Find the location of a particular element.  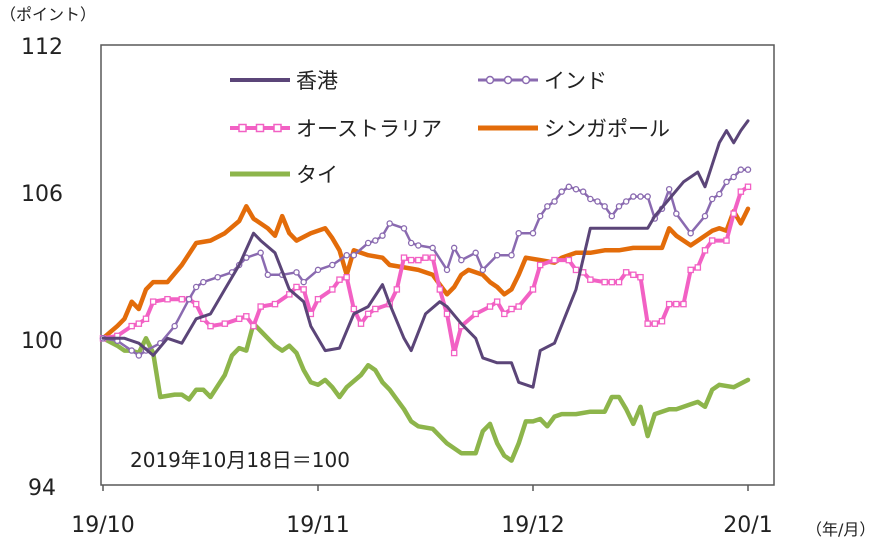

x-tick-label: 19/11 is located at coordinates (317, 525).